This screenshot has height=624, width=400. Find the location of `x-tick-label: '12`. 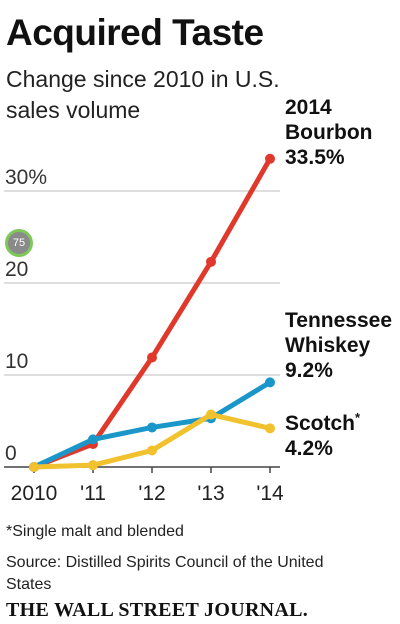

x-tick-label: '12 is located at coordinates (151, 493).